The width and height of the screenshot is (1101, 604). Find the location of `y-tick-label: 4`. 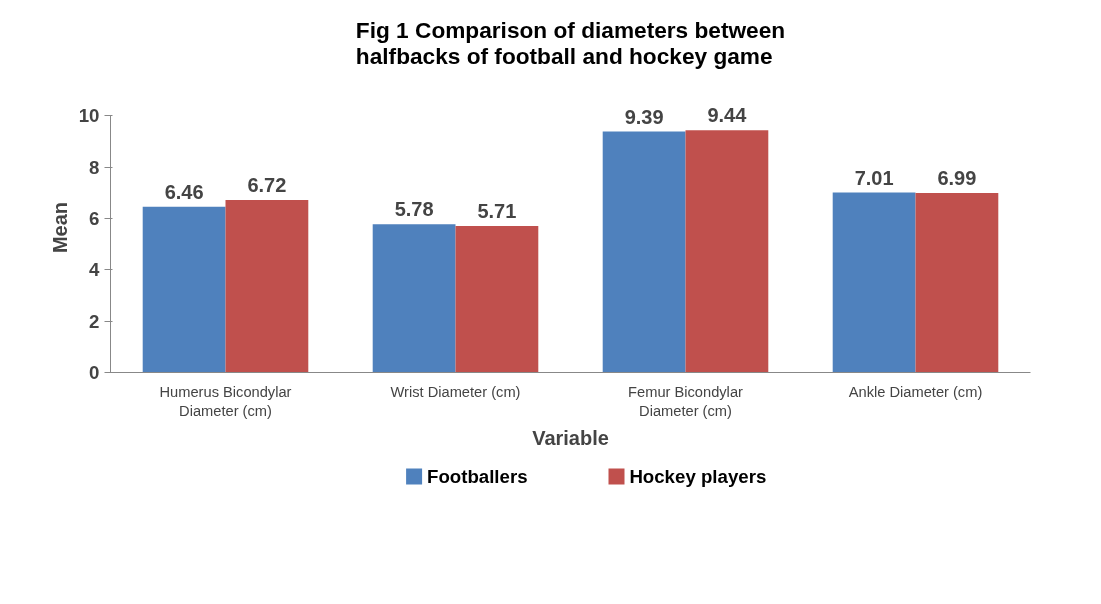

y-tick-label: 4 is located at coordinates (95, 270).